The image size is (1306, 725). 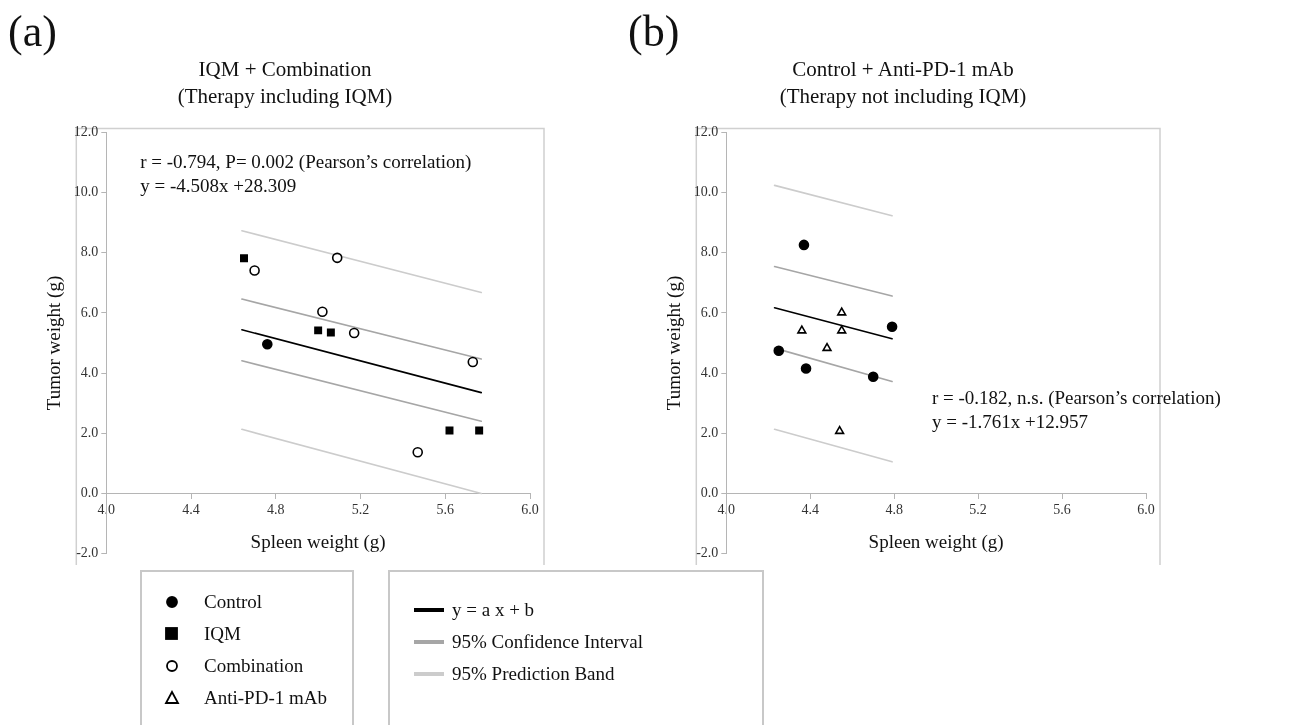 I want to click on chart-title: IQM + Combination, so click(x=285, y=69).